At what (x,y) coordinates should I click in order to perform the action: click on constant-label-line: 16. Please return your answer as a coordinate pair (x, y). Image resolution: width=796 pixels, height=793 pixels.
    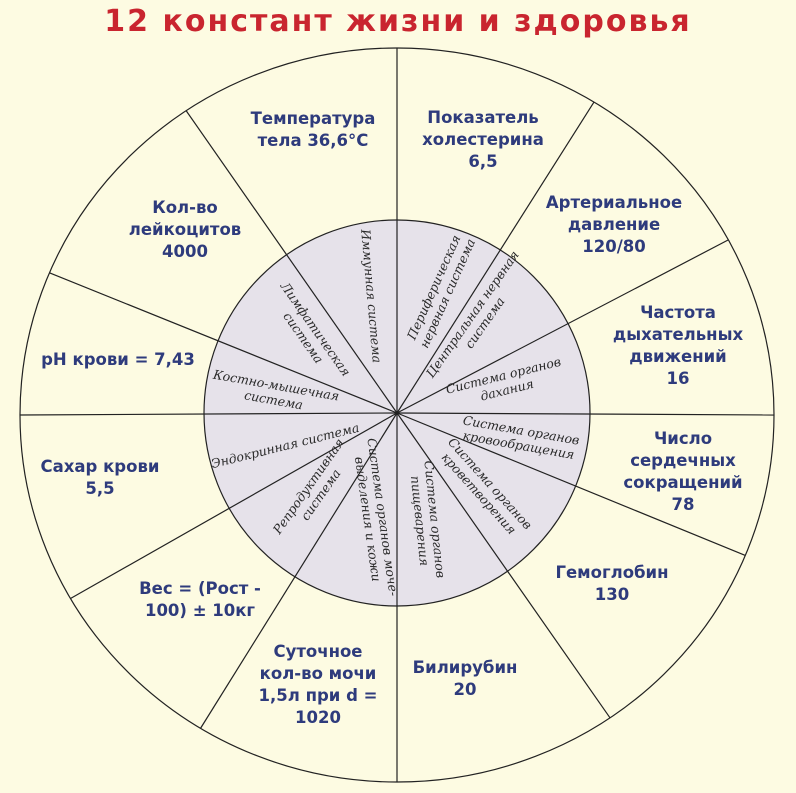
    Looking at the image, I should click on (678, 378).